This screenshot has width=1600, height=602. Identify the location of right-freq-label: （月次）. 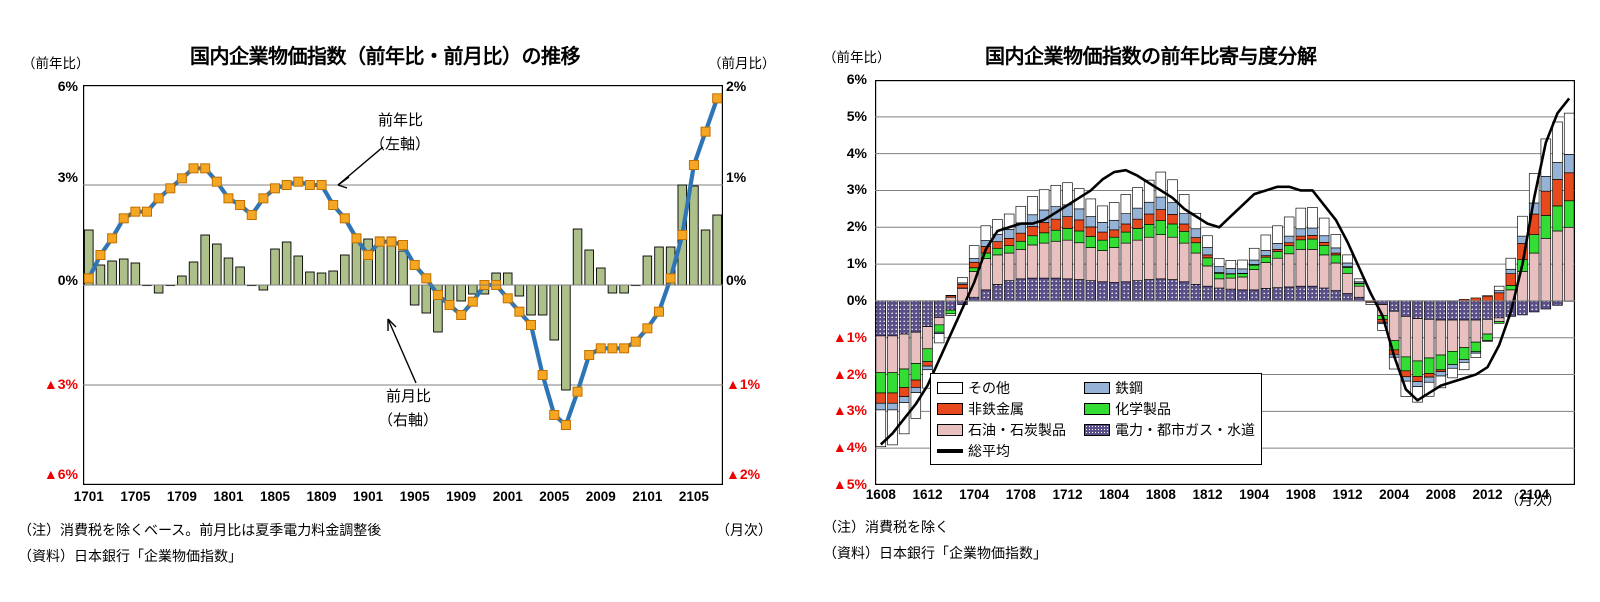
(1533, 500).